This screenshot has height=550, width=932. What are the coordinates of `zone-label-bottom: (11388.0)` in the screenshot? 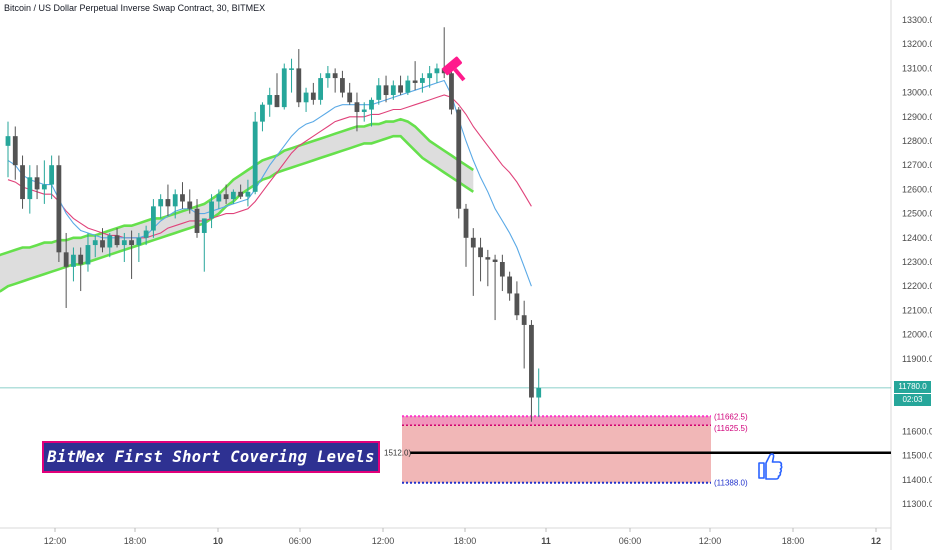 It's located at (731, 483).